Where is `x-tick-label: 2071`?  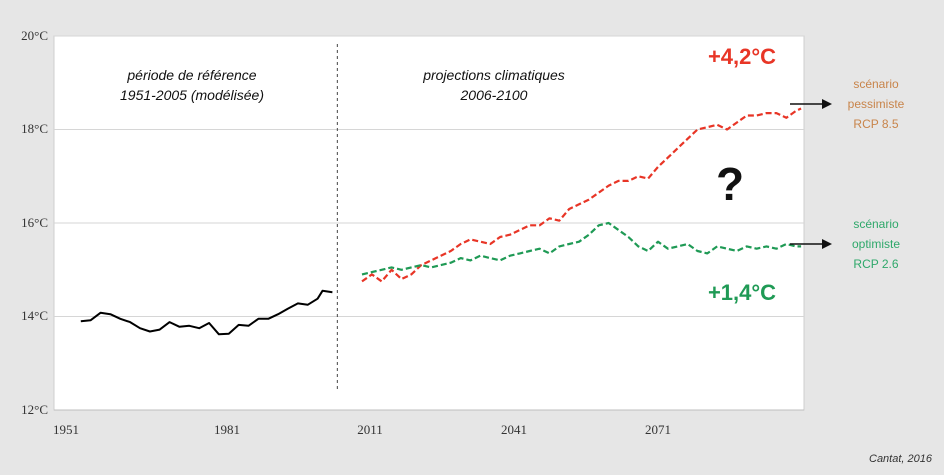 x-tick-label: 2071 is located at coordinates (658, 429).